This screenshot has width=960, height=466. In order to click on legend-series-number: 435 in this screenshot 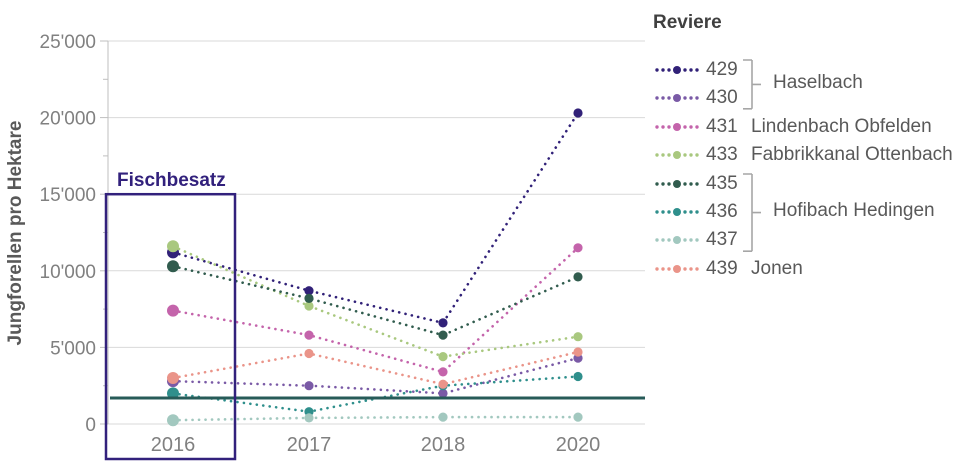, I will do `click(722, 183)`.